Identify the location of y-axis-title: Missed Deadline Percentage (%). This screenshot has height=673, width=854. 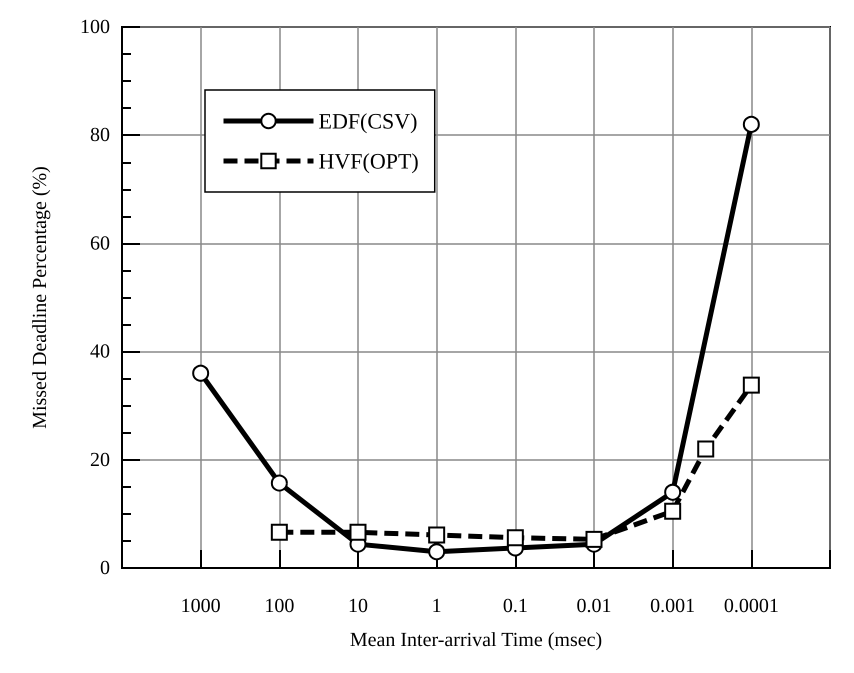
(40, 297).